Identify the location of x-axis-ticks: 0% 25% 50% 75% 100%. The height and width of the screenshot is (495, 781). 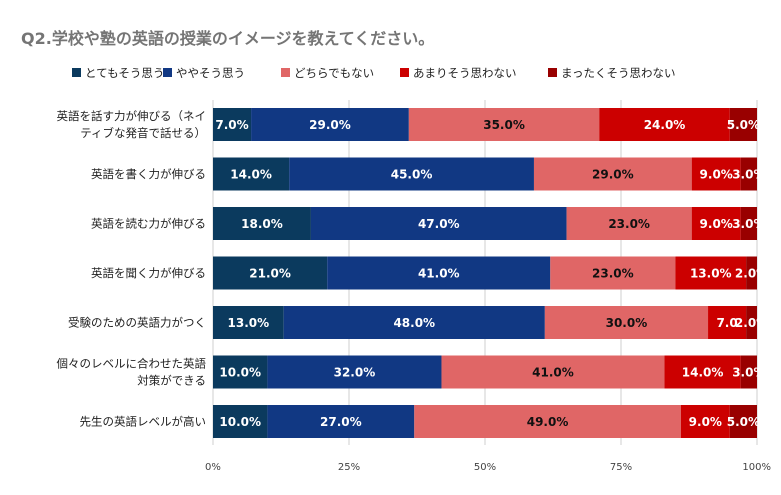
(488, 467).